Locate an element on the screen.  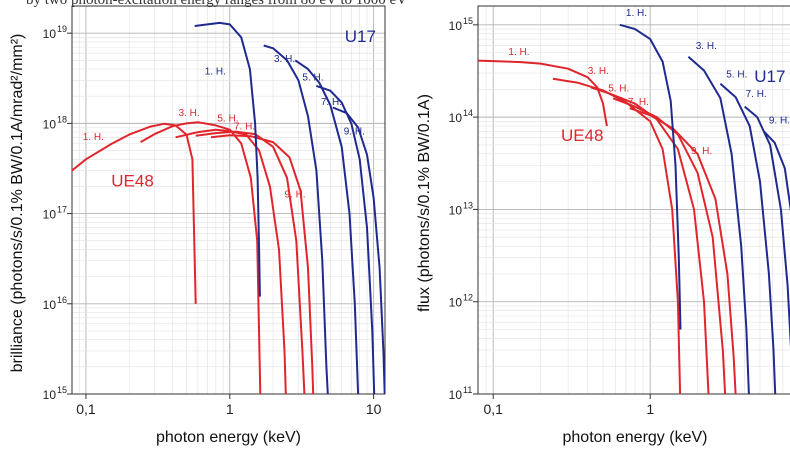
y-tick-label: 10 17 is located at coordinates (55, 213).